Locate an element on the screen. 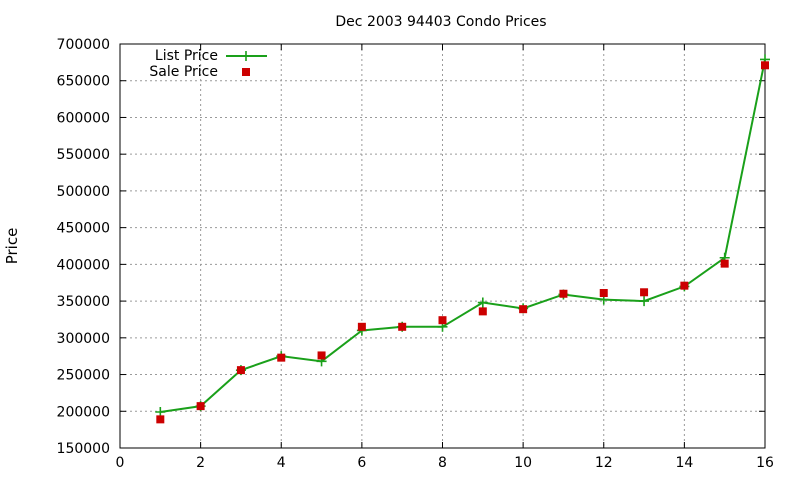 This screenshot has height=480, width=800. y-tick-label: 250000 is located at coordinates (83, 376).